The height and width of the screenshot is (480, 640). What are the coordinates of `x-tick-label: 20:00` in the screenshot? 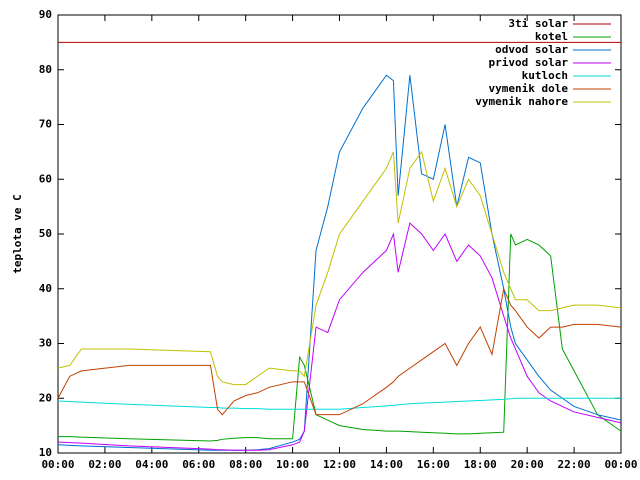 It's located at (527, 464).